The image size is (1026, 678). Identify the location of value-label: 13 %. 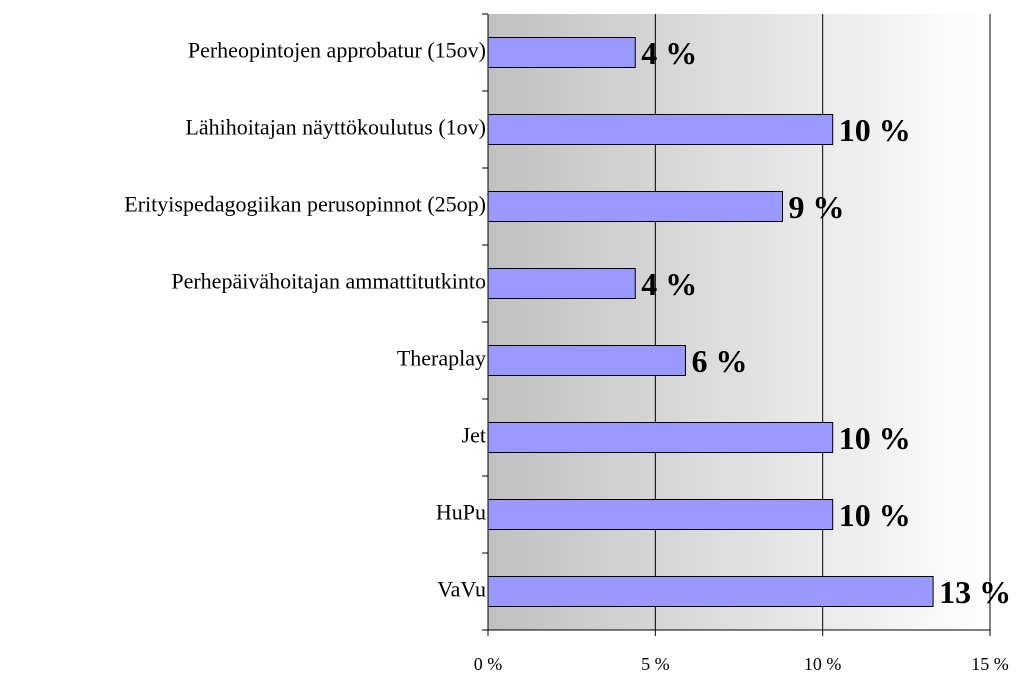
(975, 592).